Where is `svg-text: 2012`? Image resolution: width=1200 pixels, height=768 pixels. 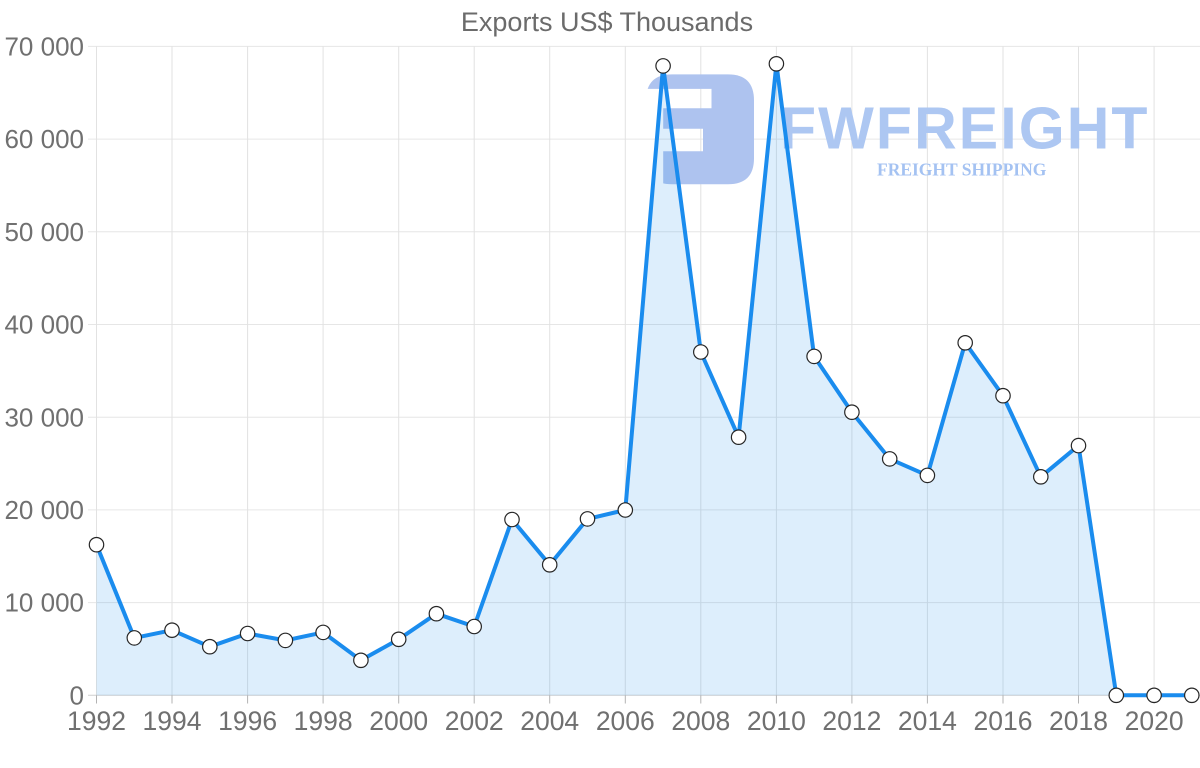
svg-text: 2012 is located at coordinates (851, 721).